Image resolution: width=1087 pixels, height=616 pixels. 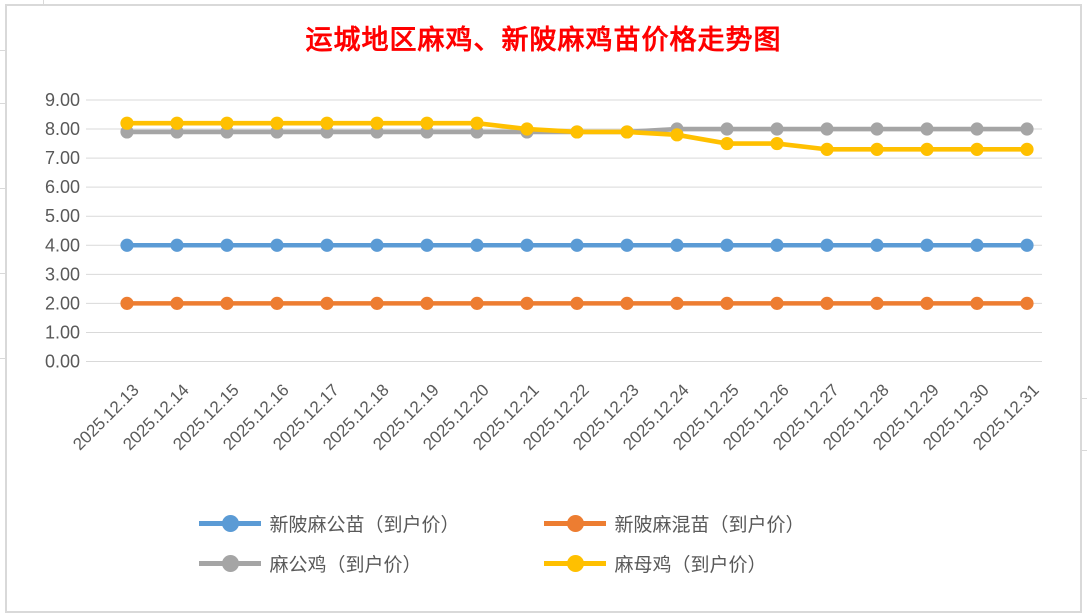 What do you see at coordinates (543, 543) in the screenshot?
I see `legend-grid: 新陂麻公苗（到户价） 新陂麻混苗（到户价） 麻公鸡（到户价） 麻母鸡（到户价）` at bounding box center [543, 543].